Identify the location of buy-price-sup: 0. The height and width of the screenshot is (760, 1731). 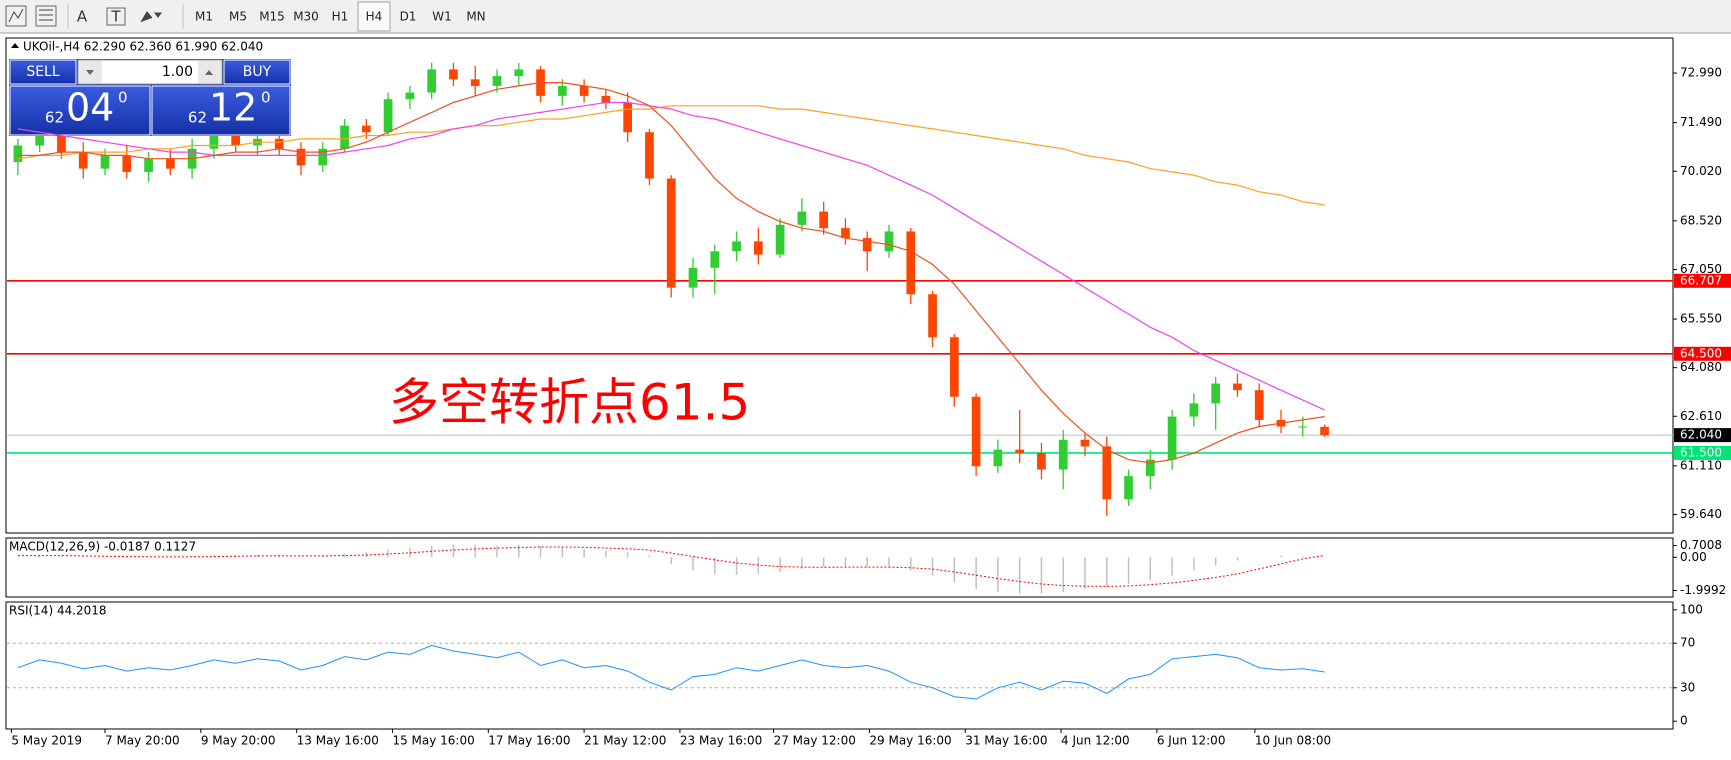
(266, 98).